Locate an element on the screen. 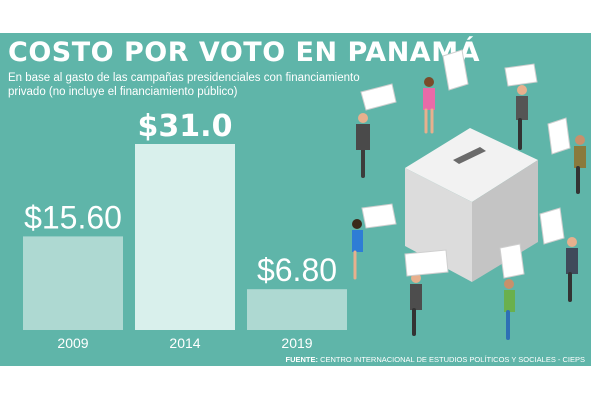 The width and height of the screenshot is (591, 400). bar-2014 is located at coordinates (185, 237).